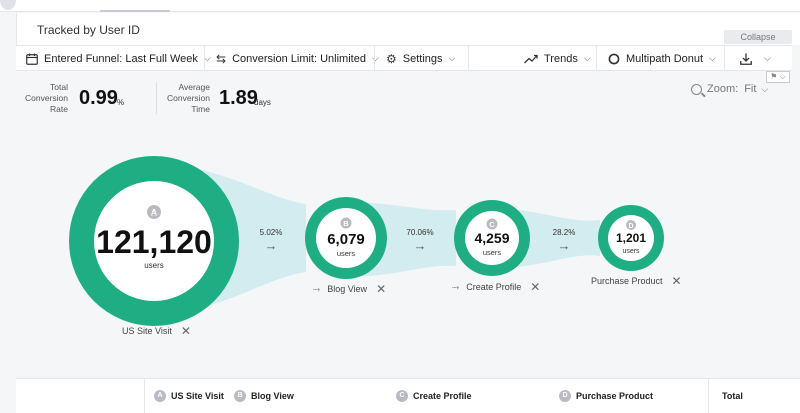 This screenshot has height=413, width=800. What do you see at coordinates (46, 98) in the screenshot?
I see `conversion-rate-label: Total Conversion Rate` at bounding box center [46, 98].